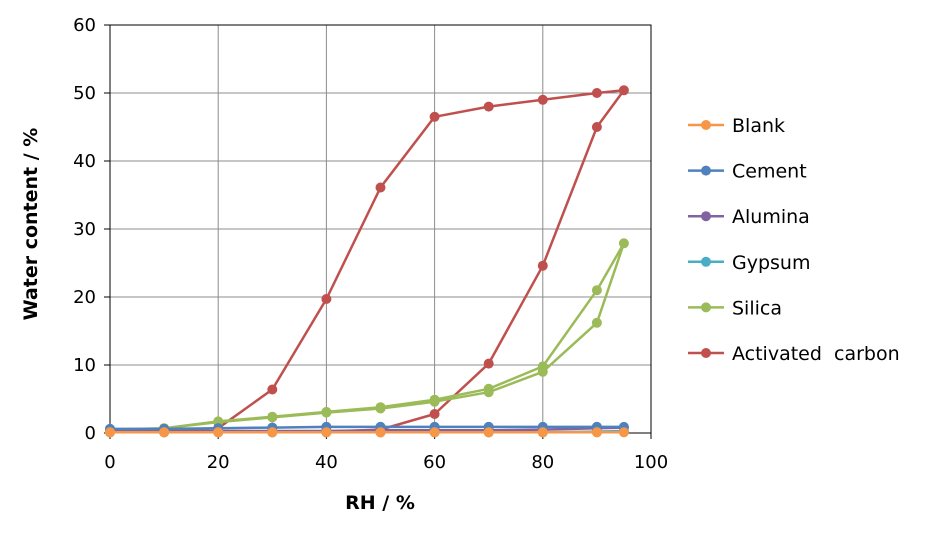 The height and width of the screenshot is (549, 930). I want to click on y-tick-label: 60, so click(84, 25).